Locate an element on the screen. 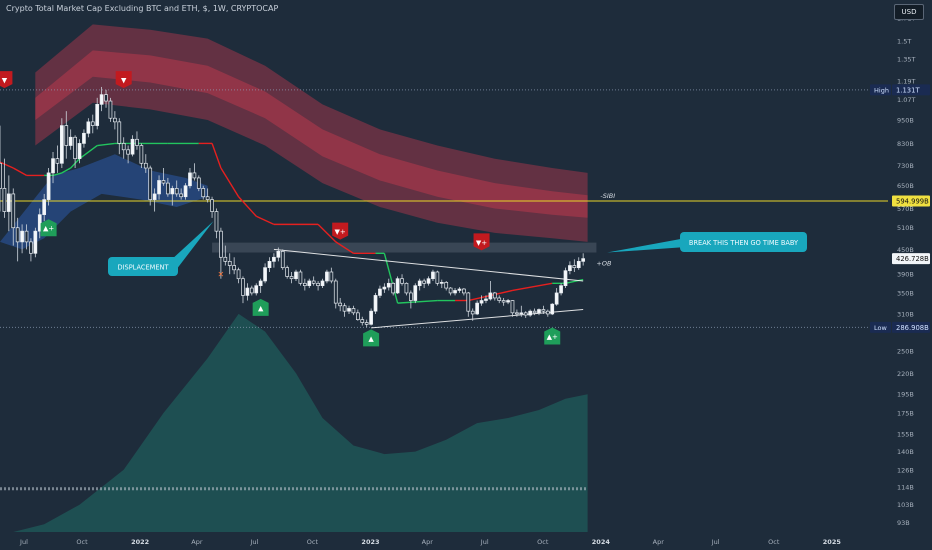 This screenshot has width=932, height=550. x-tick-label: 2025 is located at coordinates (832, 542).